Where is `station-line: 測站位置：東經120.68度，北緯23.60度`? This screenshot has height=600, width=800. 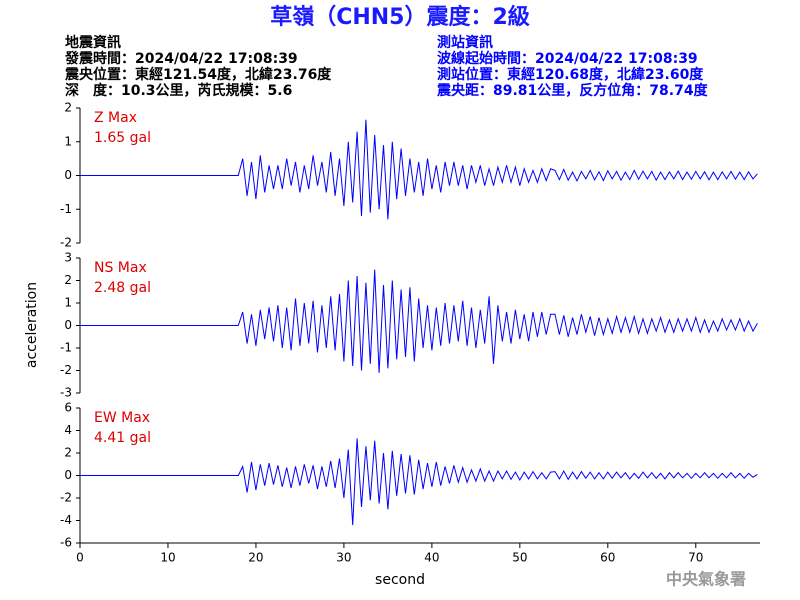 station-line: 測站位置：東經120.68度，北緯23.60度 is located at coordinates (570, 74).